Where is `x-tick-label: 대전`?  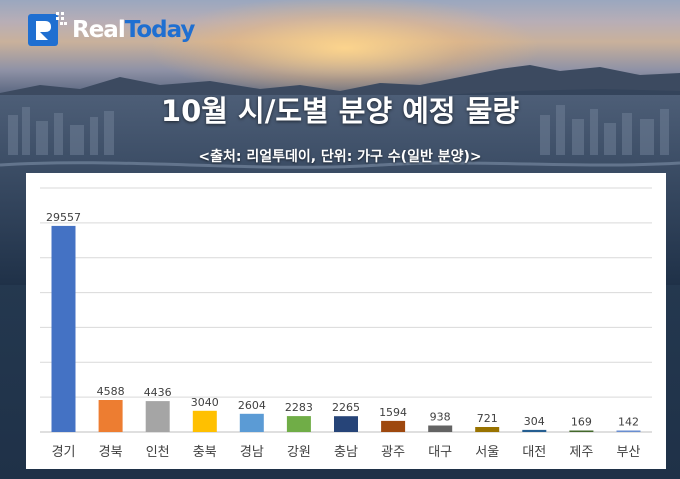
x-tick-label: 대전 is located at coordinates (534, 452).